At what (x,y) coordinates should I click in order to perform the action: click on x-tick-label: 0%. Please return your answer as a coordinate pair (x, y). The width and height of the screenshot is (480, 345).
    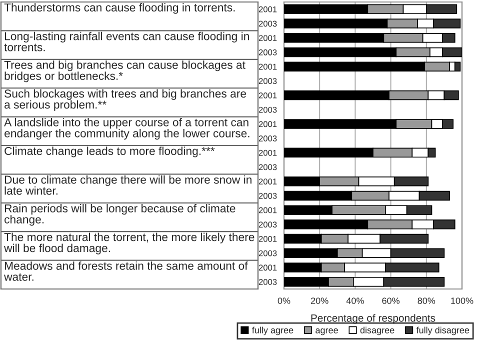
    Looking at the image, I should click on (284, 301).